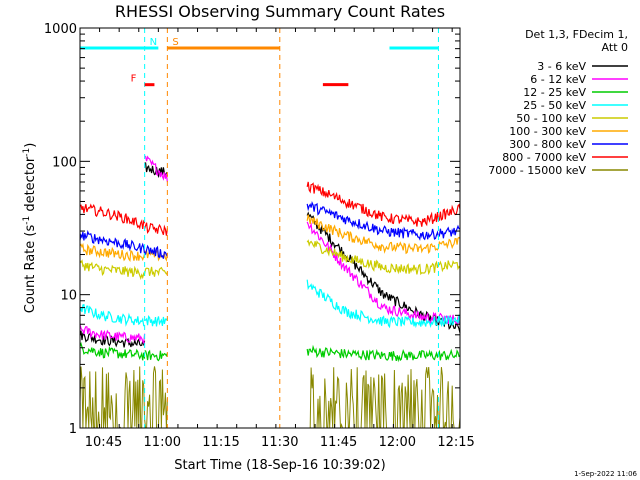 The width and height of the screenshot is (640, 480). I want to click on flag-bars: N F S, so click(259, 62).